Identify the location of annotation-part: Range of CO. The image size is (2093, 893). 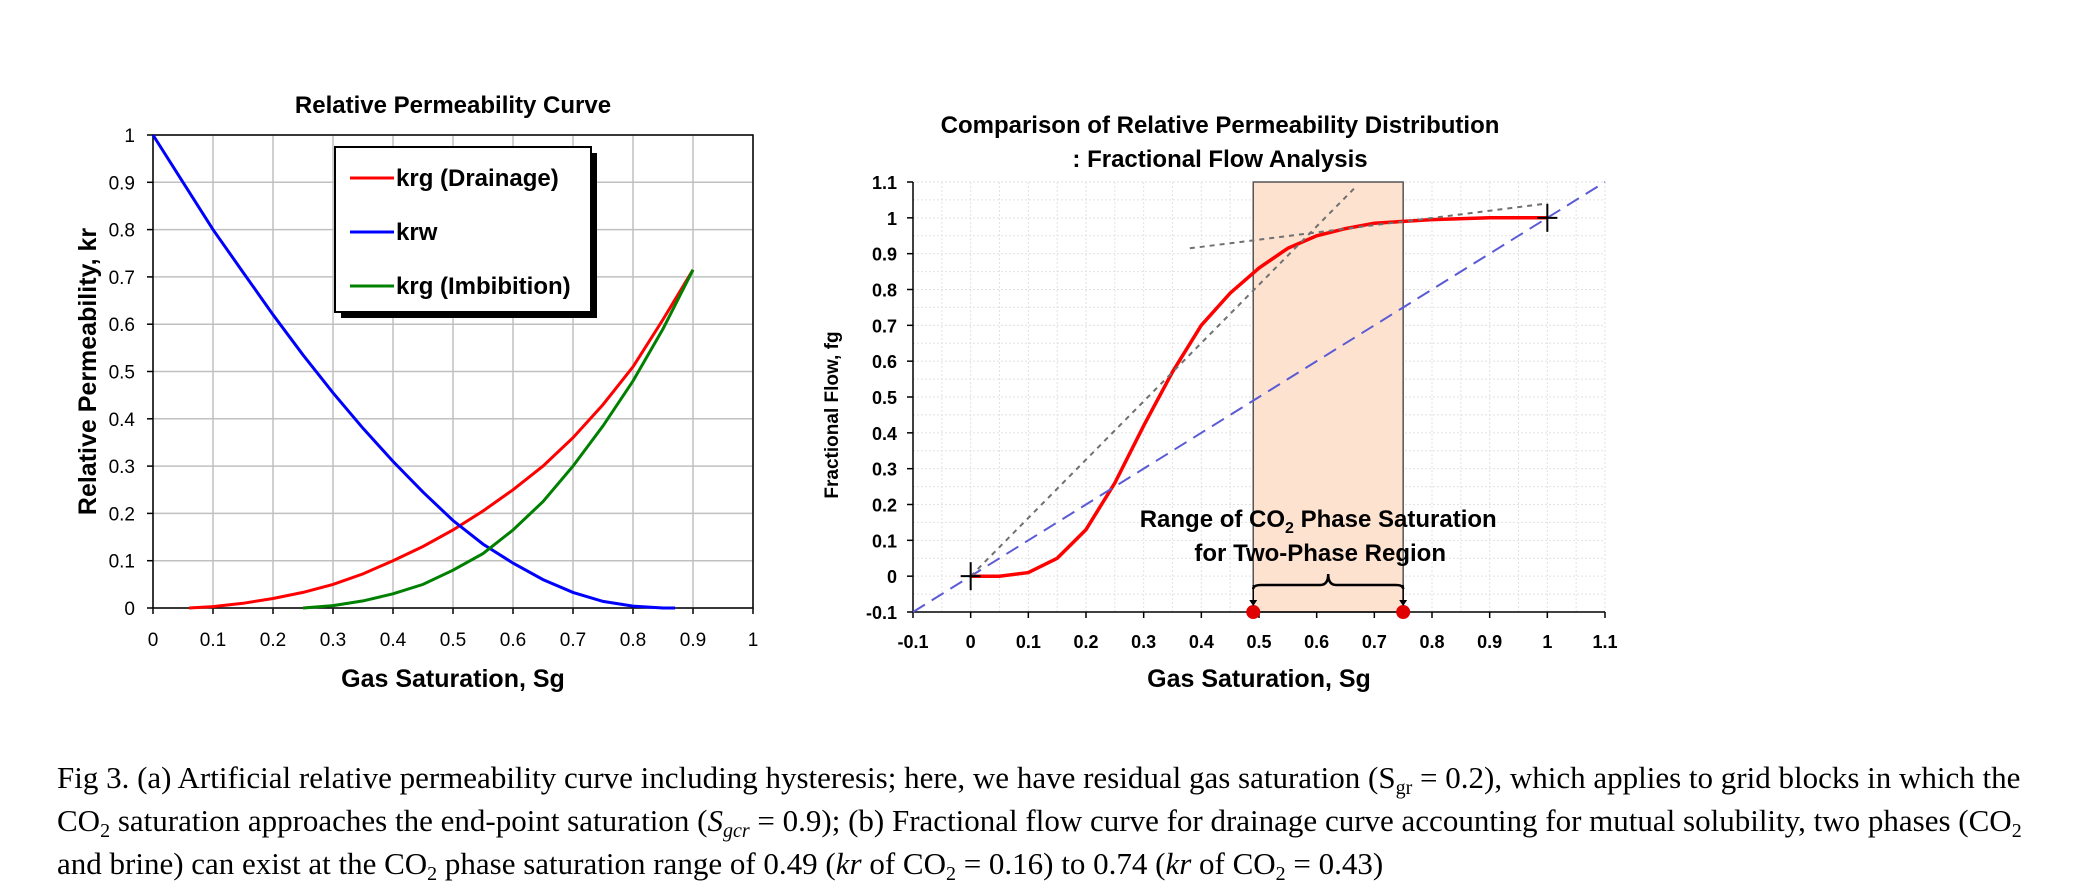
(1212, 519).